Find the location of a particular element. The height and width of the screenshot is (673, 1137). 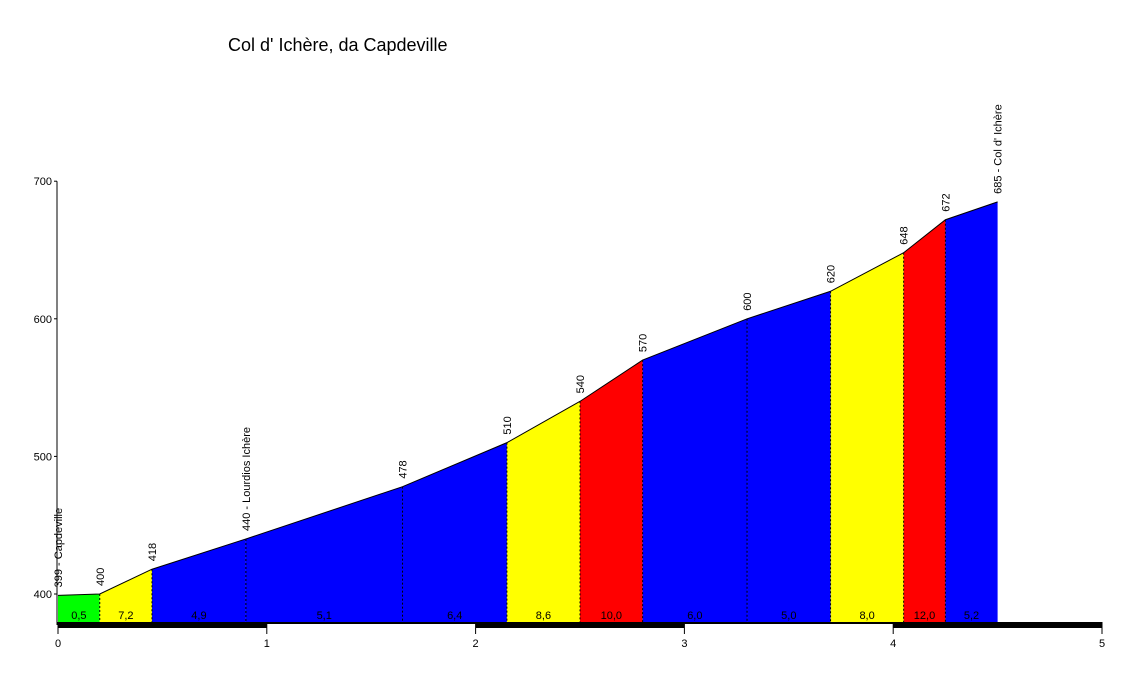

x-tick-label: 3 is located at coordinates (684, 644).